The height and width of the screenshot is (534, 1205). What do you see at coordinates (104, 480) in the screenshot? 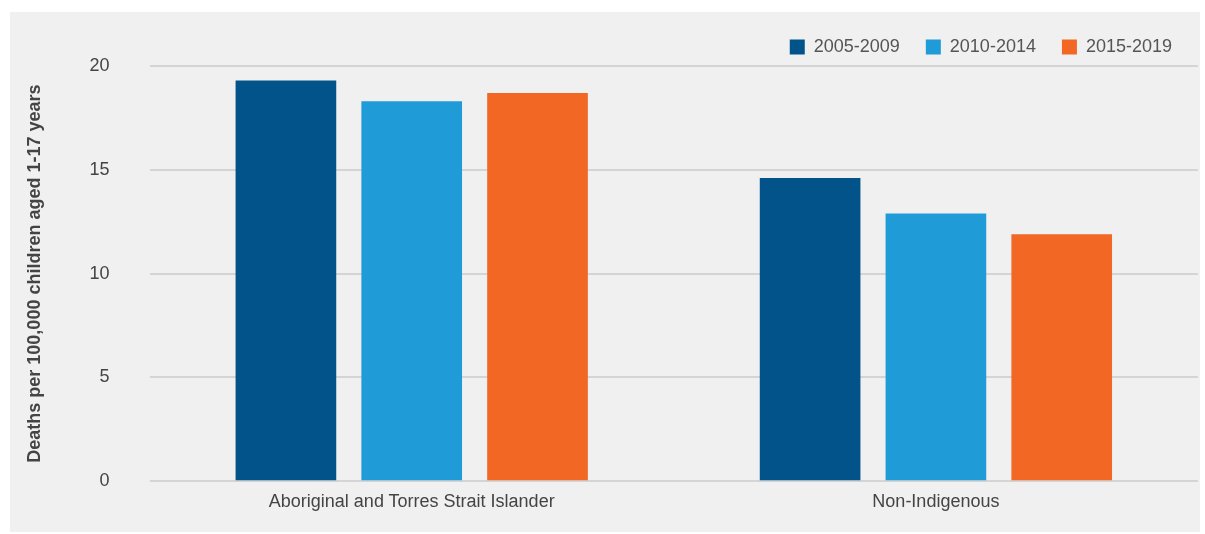
I see `y-tick-label: 0` at bounding box center [104, 480].